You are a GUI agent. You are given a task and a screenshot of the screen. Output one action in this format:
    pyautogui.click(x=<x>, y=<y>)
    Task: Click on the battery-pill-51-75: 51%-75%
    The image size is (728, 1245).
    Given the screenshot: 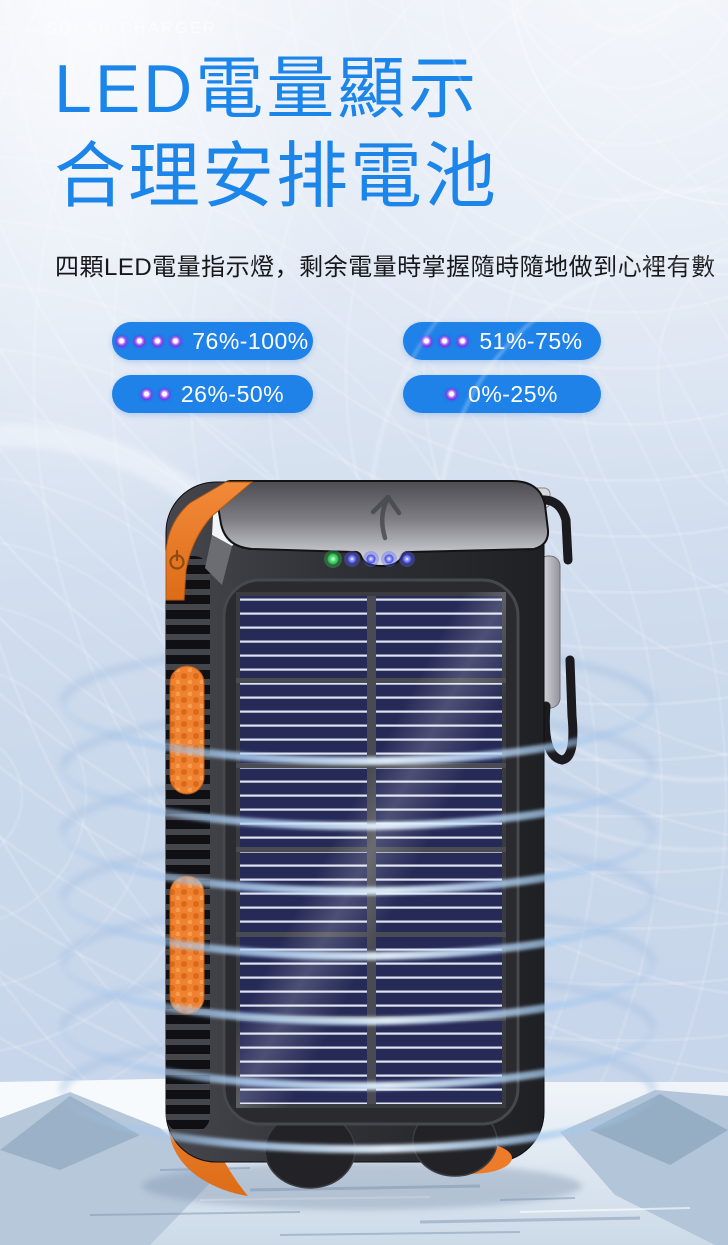 What is the action you would take?
    pyautogui.click(x=502, y=341)
    